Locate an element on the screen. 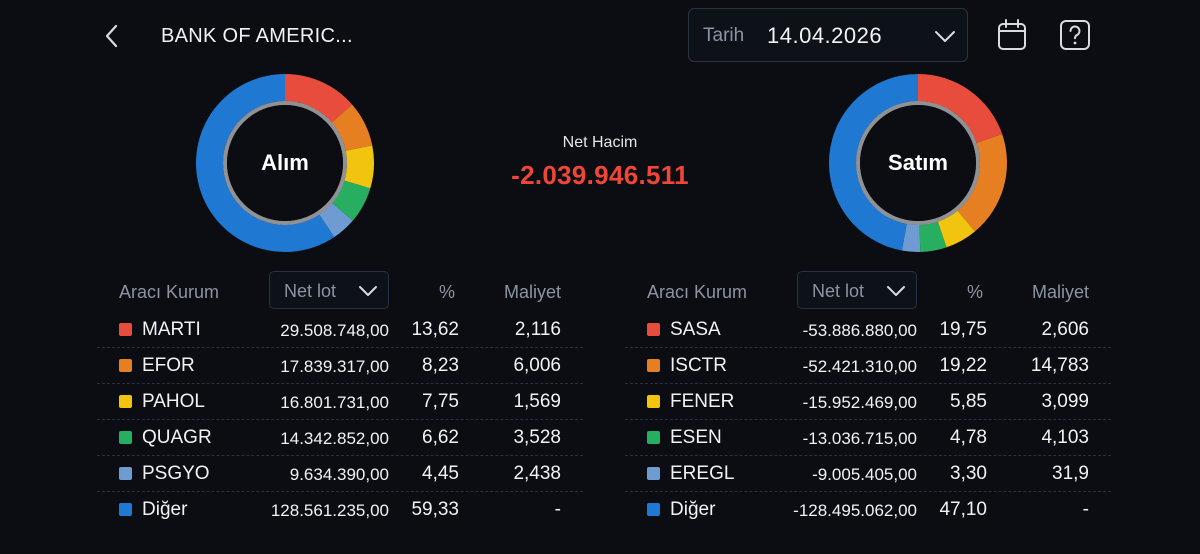 The image size is (1200, 554). table-row: SASA -53.886.880,00 19,75 2,606 is located at coordinates (868, 330).